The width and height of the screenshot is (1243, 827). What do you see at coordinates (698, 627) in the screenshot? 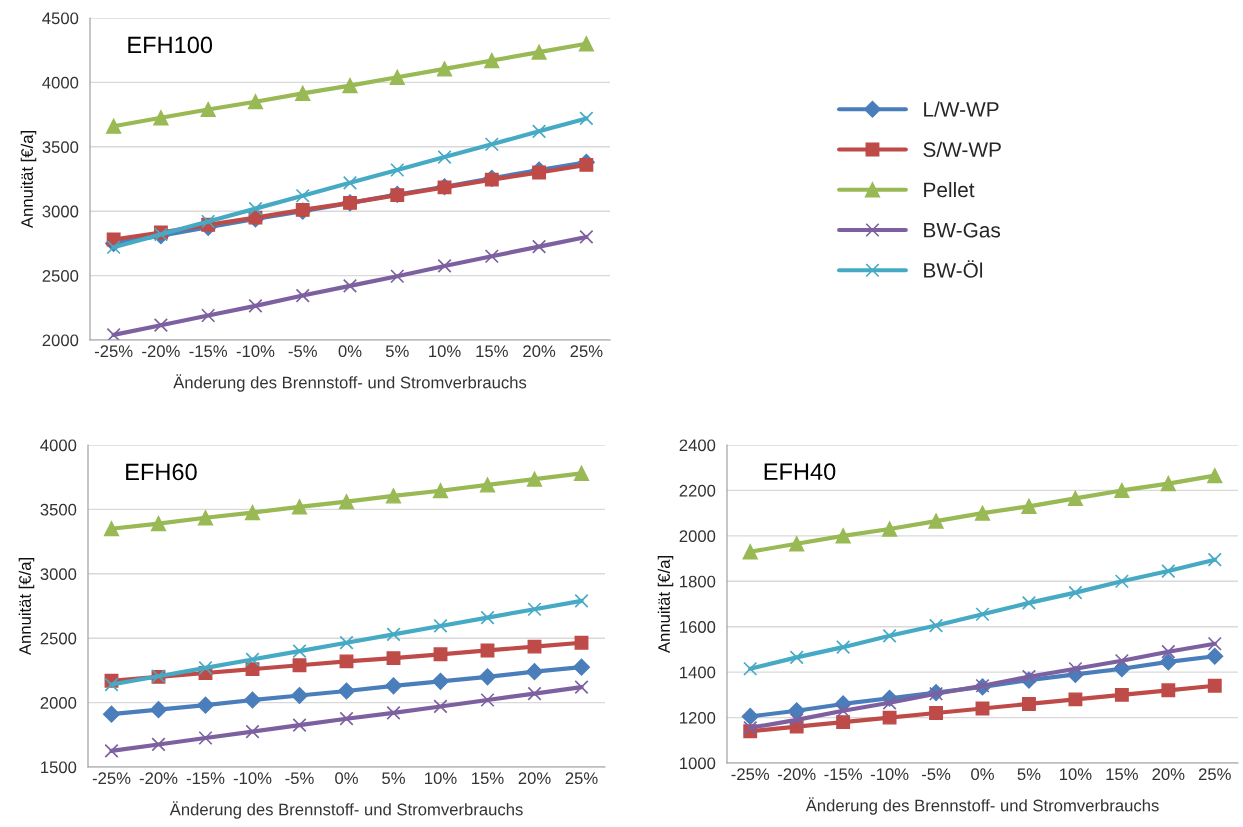
I see `y-tick-label: 1600` at bounding box center [698, 627].